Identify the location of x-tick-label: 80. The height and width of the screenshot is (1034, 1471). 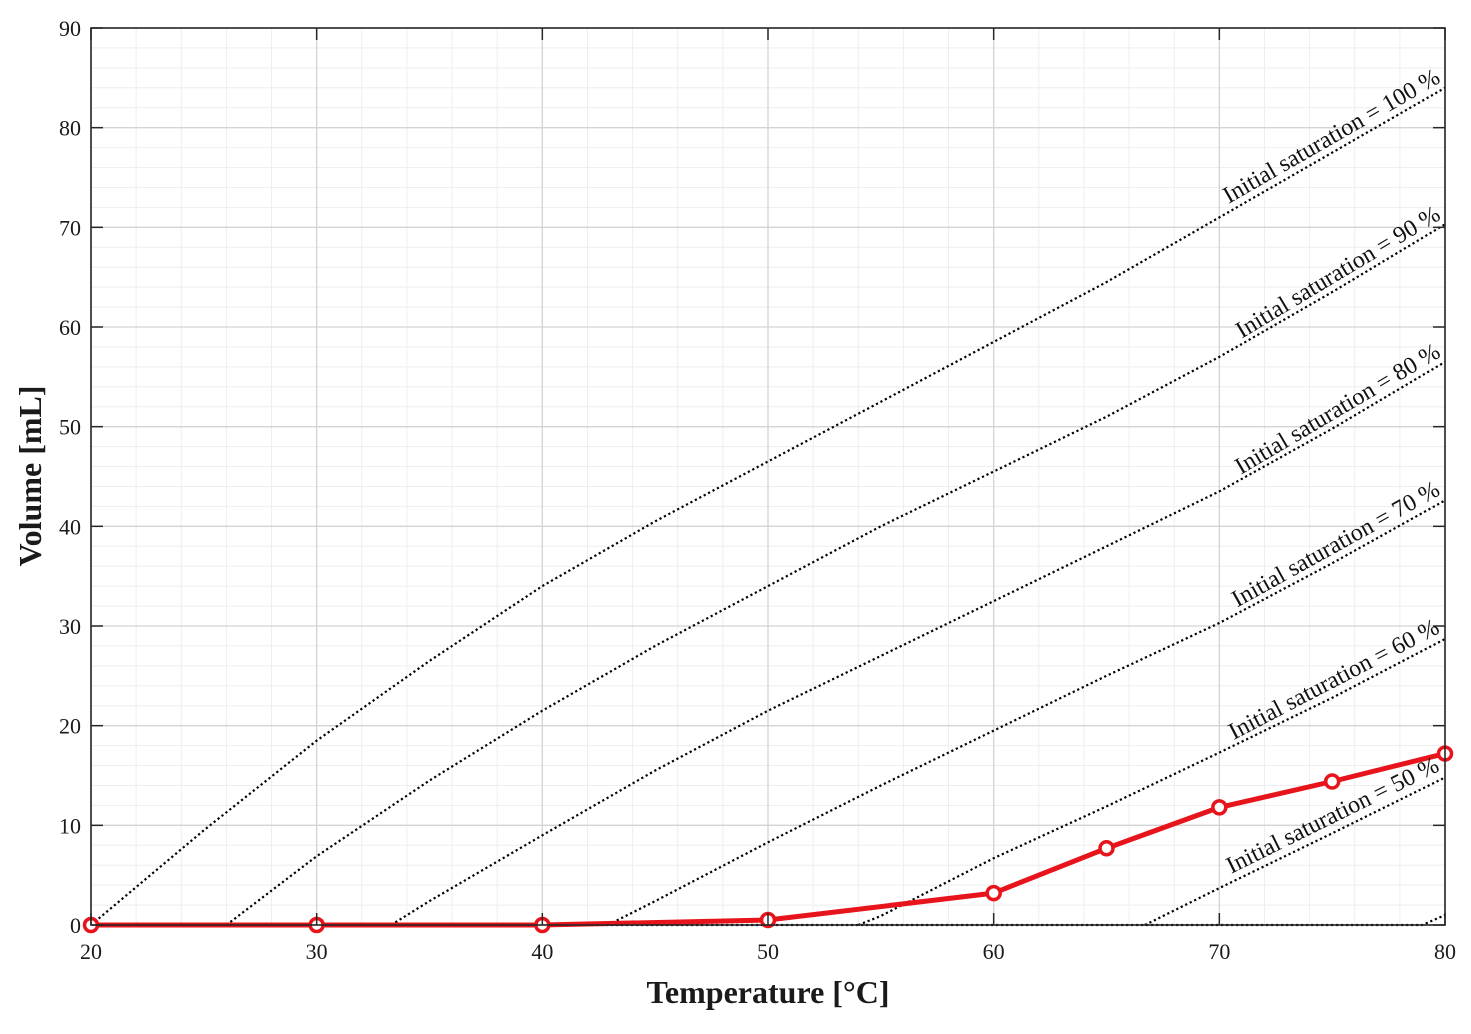
(1445, 951).